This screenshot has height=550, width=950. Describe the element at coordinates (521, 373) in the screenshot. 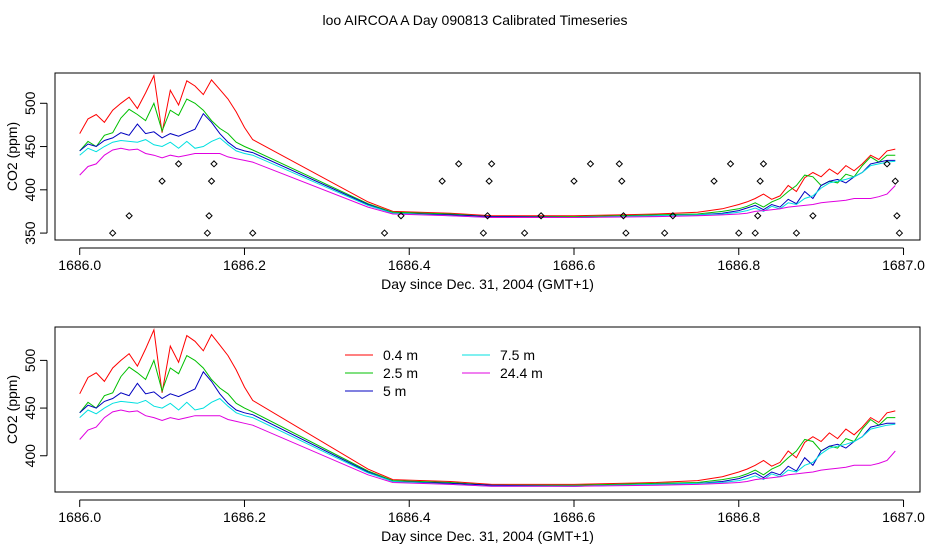

I see `legend-label: 24.4 m` at that location.